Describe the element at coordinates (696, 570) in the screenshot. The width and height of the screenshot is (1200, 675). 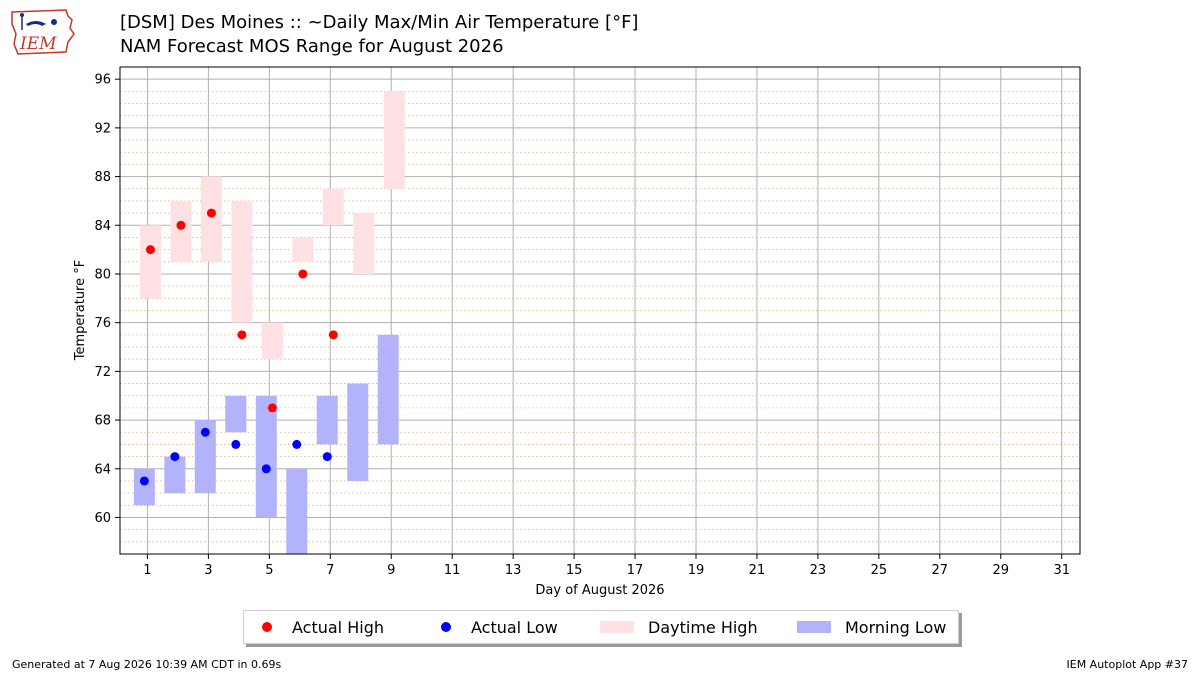
I see `x-tick-label: 19` at that location.